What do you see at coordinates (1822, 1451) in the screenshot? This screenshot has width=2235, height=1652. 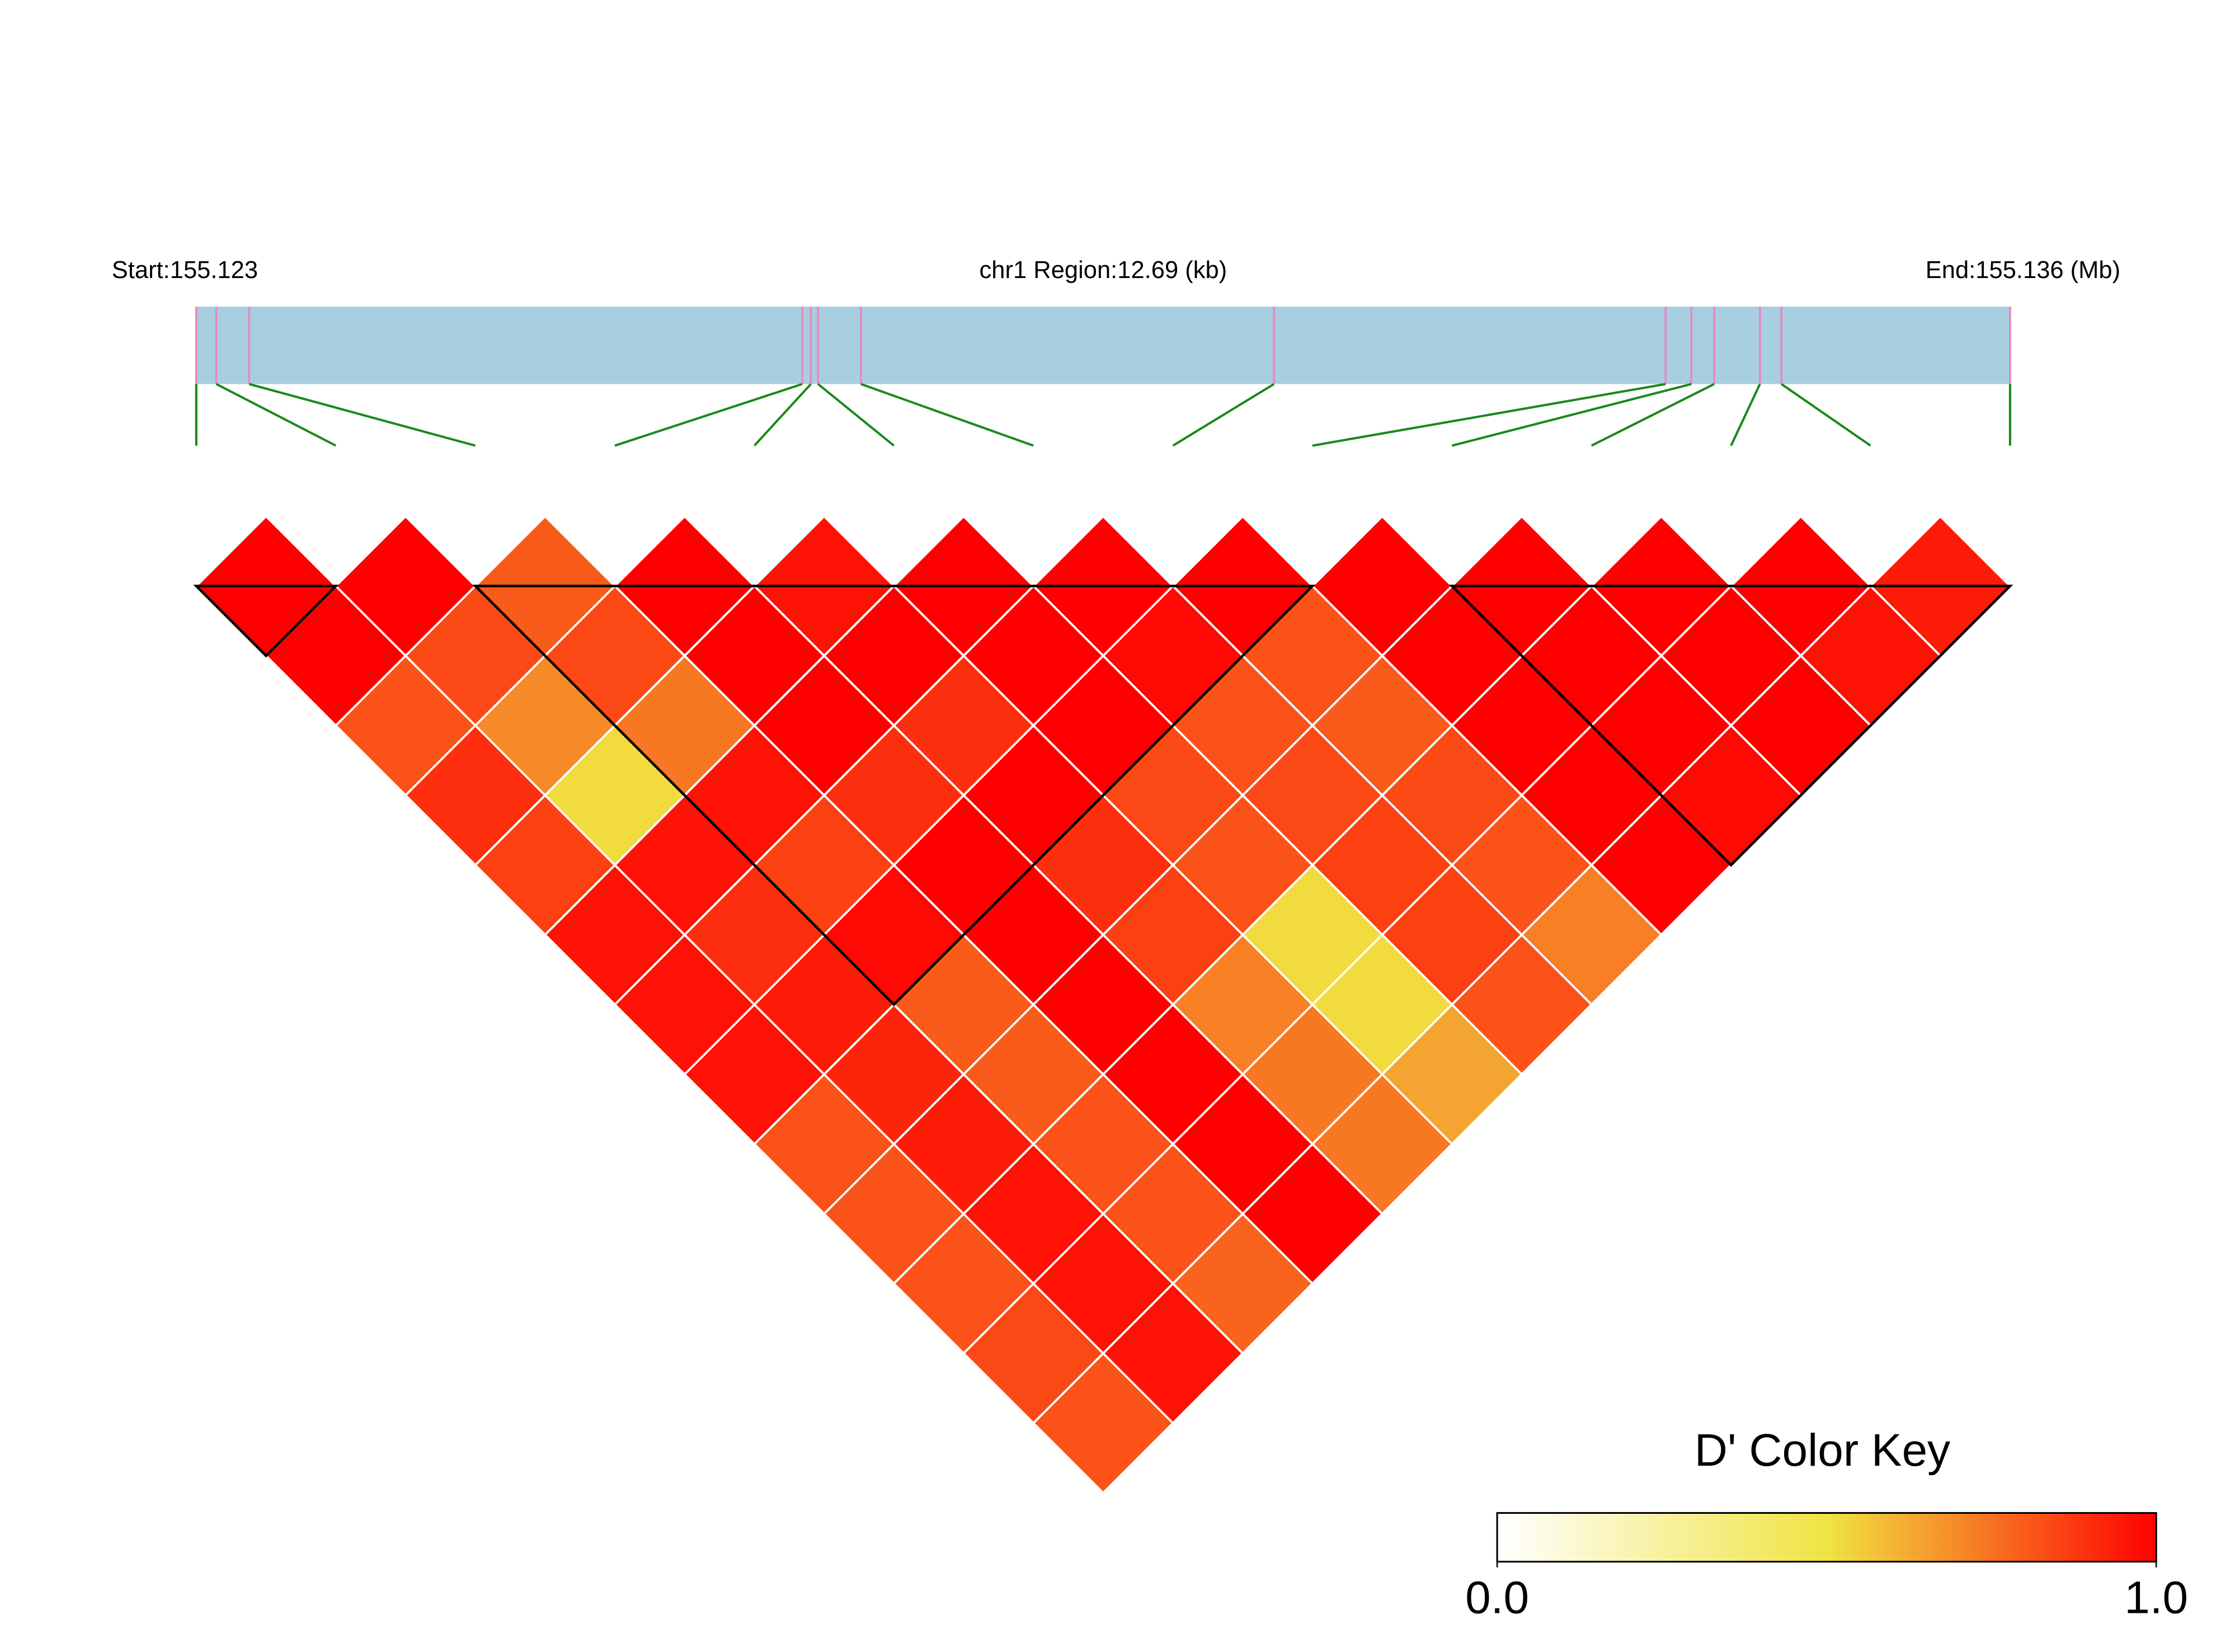 I see `key-title: D' Color Key` at bounding box center [1822, 1451].